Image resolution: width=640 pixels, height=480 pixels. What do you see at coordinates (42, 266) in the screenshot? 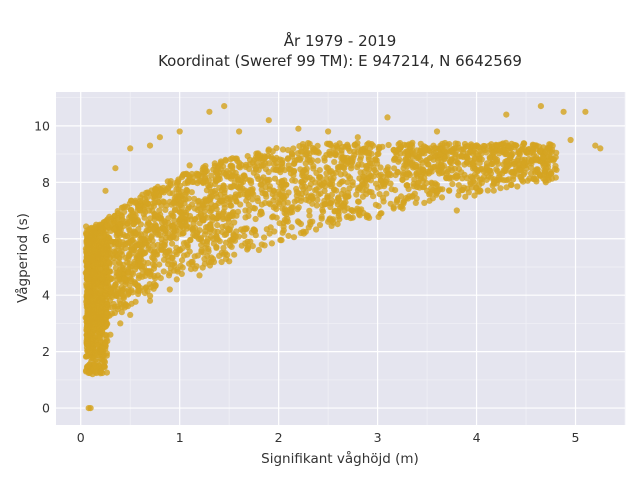
I see `y-axis-ticks: 0 2 4 6 8 10` at bounding box center [42, 266].